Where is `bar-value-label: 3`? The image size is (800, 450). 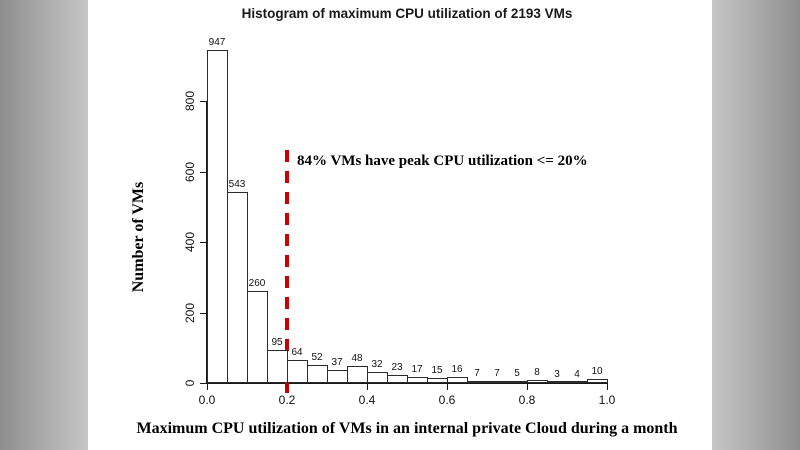
bar-value-label: 3 is located at coordinates (557, 374).